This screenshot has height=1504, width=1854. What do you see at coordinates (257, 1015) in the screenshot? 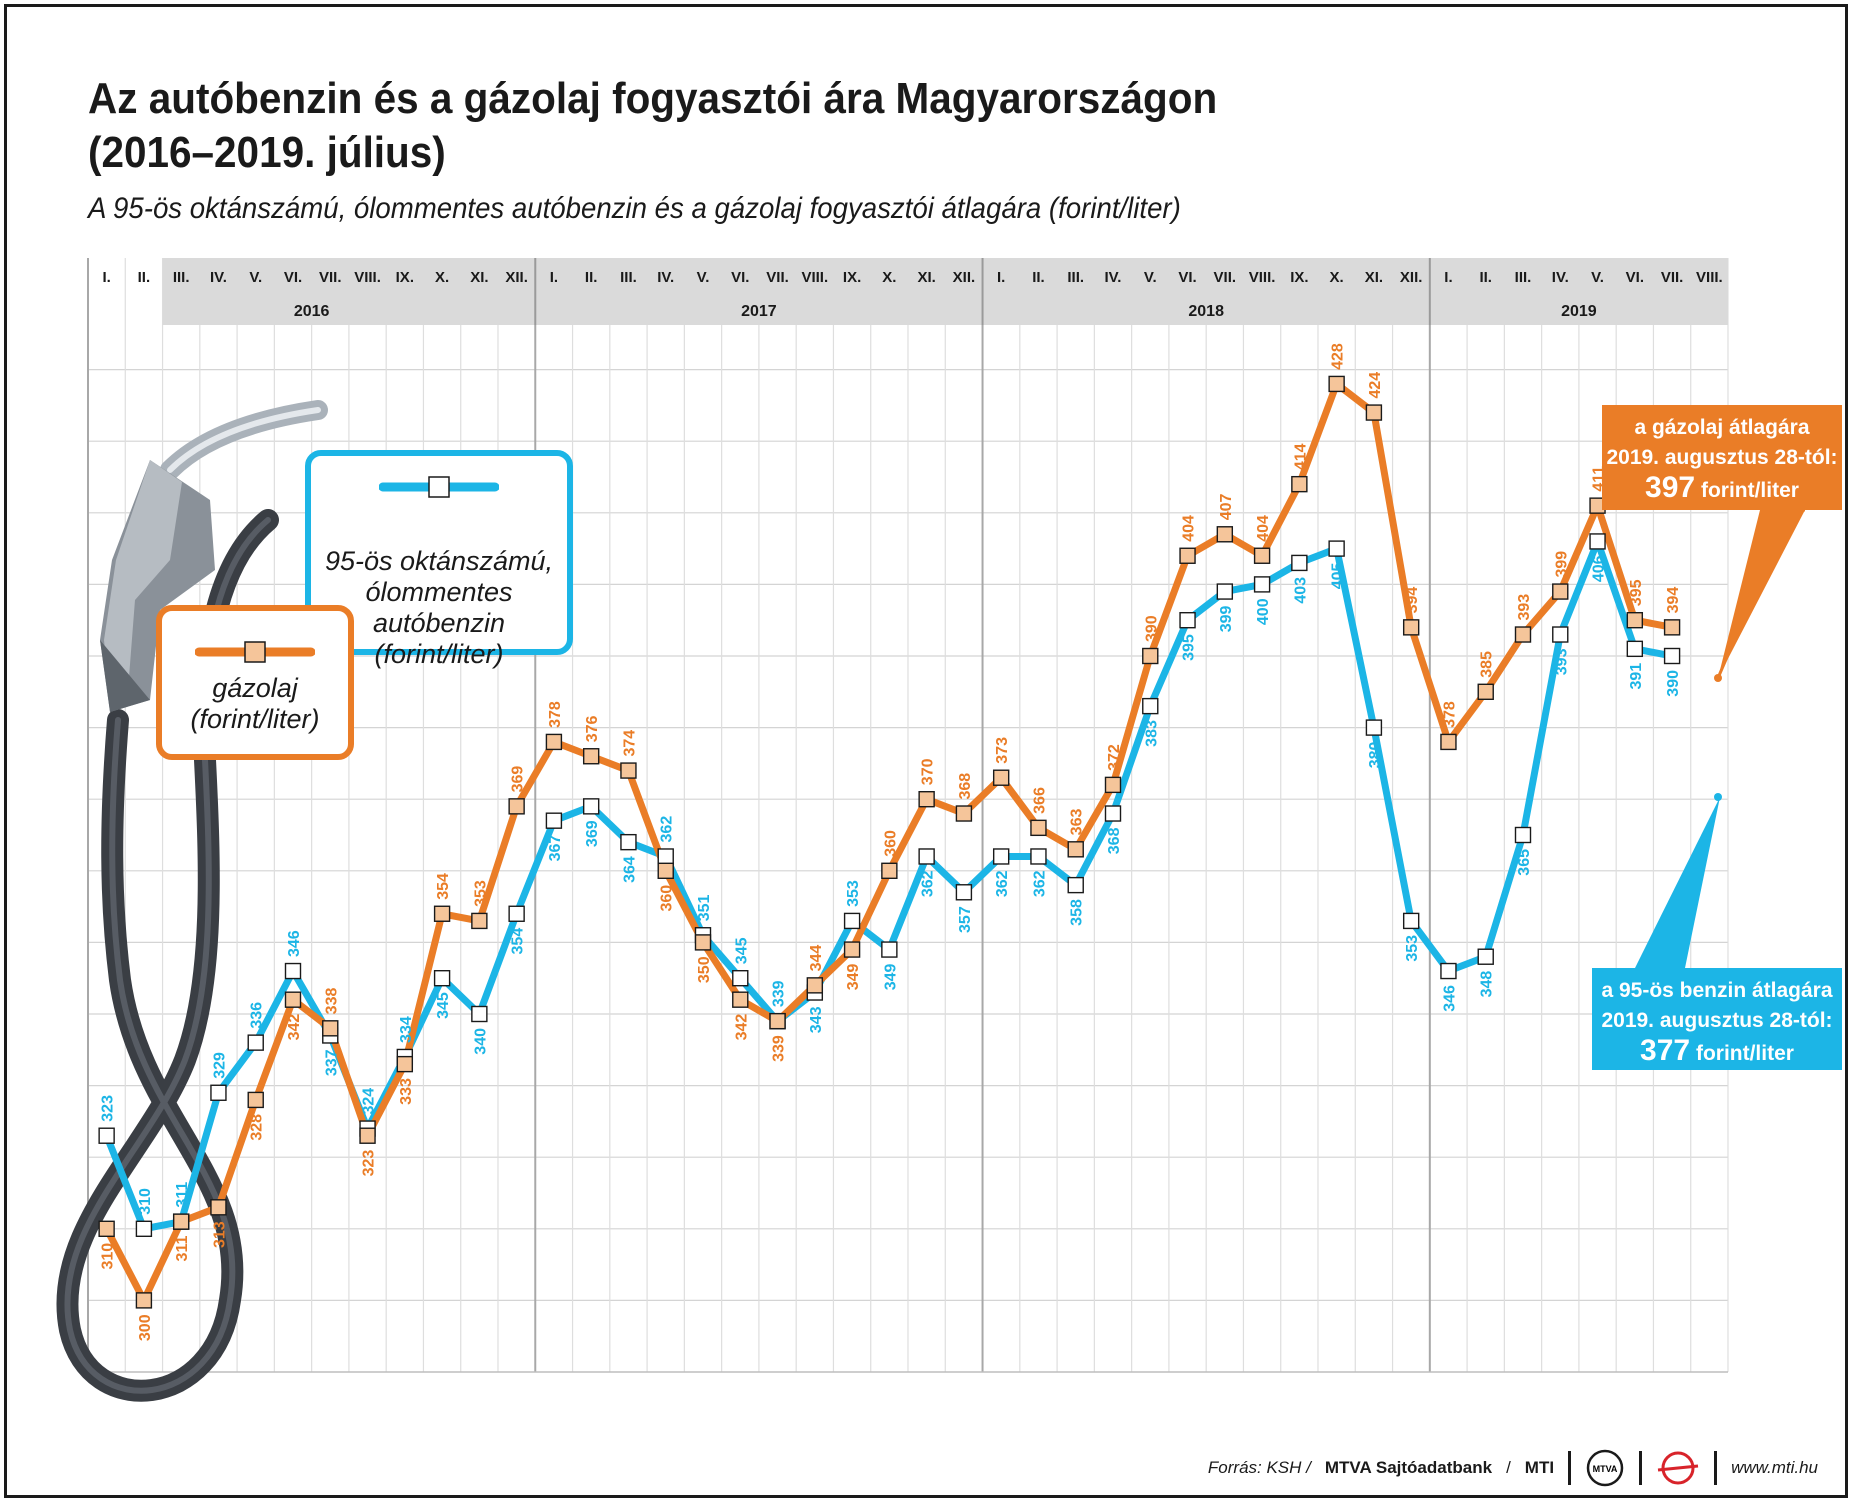
I see `benzin-data-label: 336` at bounding box center [257, 1015].